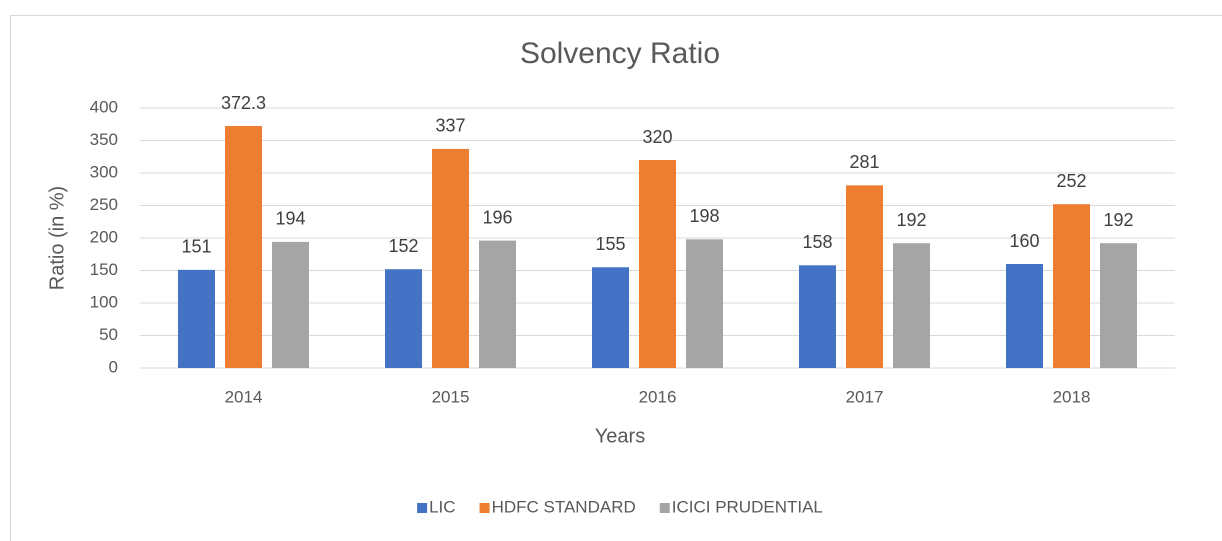 This screenshot has width=1222, height=541. What do you see at coordinates (113, 366) in the screenshot?
I see `y-tick-label: 0` at bounding box center [113, 366].